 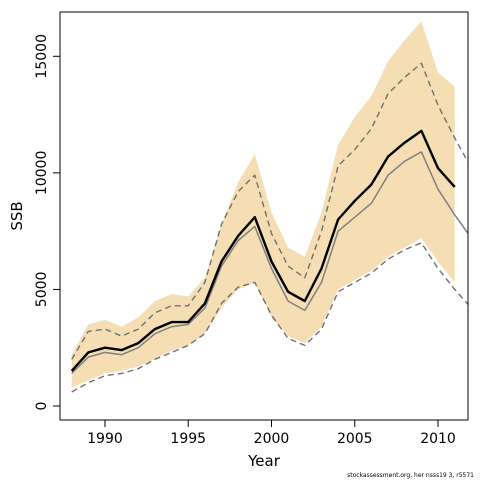 What do you see at coordinates (42, 406) in the screenshot?
I see `y-tick-label: 0` at bounding box center [42, 406].